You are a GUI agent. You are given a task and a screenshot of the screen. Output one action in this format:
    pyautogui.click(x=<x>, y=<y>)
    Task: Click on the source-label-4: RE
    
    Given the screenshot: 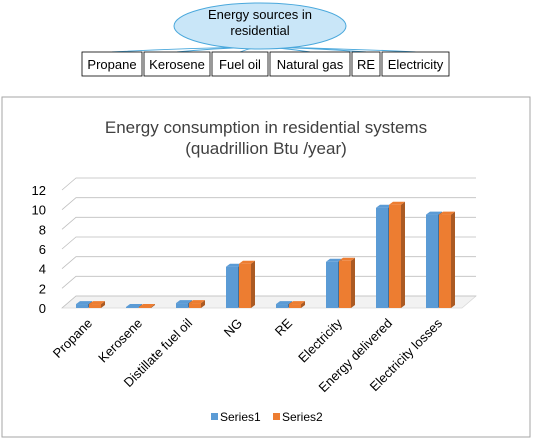 What is the action you would take?
    pyautogui.click(x=366, y=64)
    